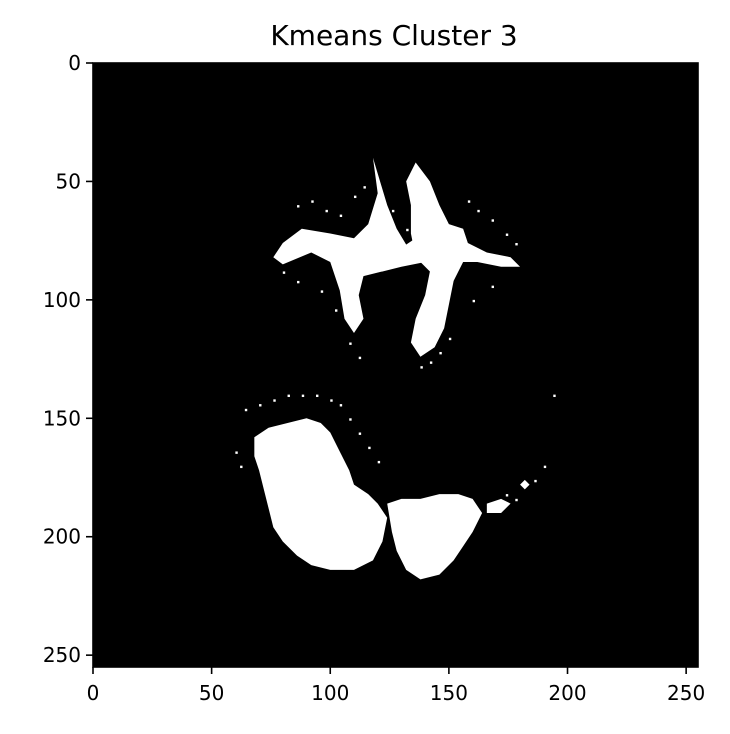 This screenshot has height=734, width=730. I want to click on y-tick-label: 200, so click(62, 537).